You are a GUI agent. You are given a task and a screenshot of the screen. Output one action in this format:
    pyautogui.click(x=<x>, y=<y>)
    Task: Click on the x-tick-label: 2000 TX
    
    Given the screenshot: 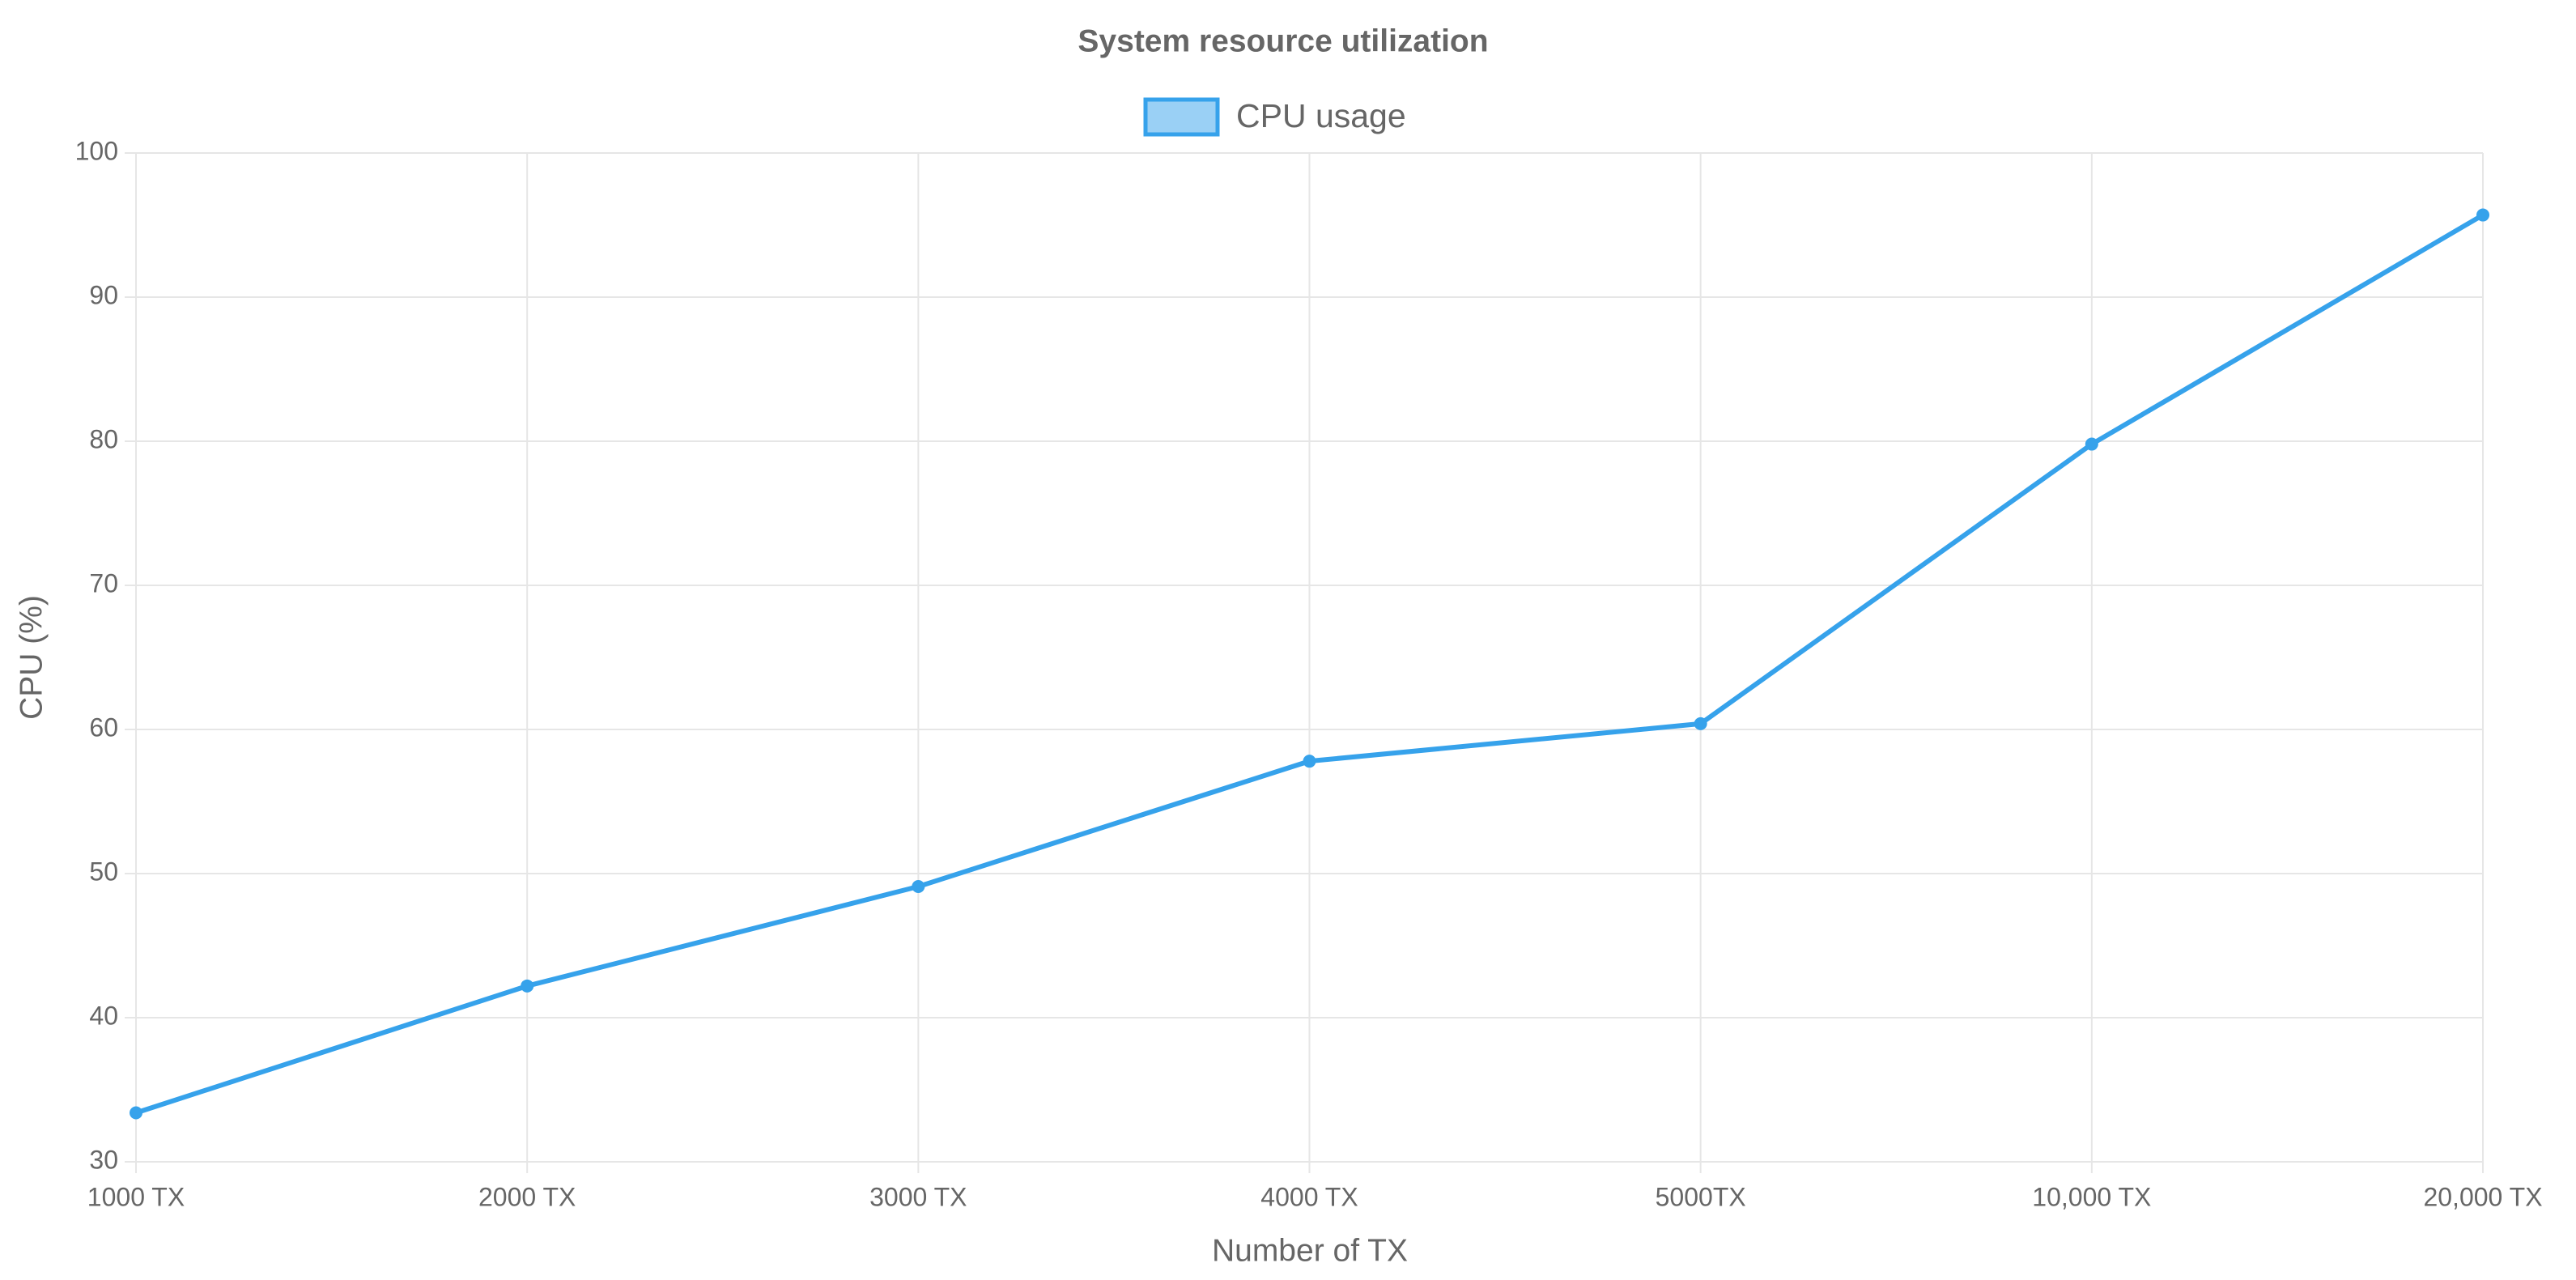 What is the action you would take?
    pyautogui.click(x=527, y=1196)
    